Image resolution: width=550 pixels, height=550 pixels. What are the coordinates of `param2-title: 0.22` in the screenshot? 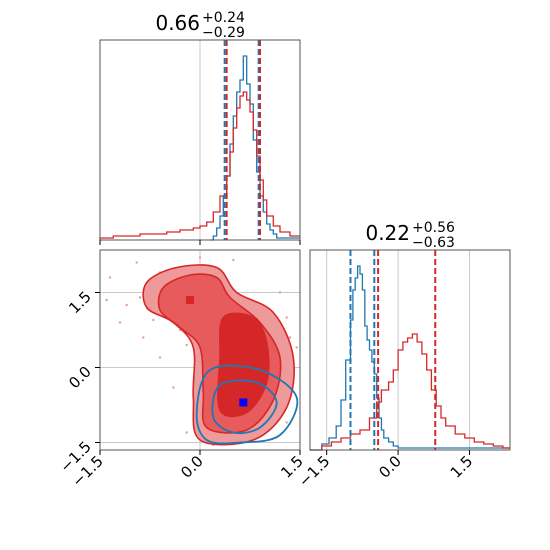 It's located at (387, 233).